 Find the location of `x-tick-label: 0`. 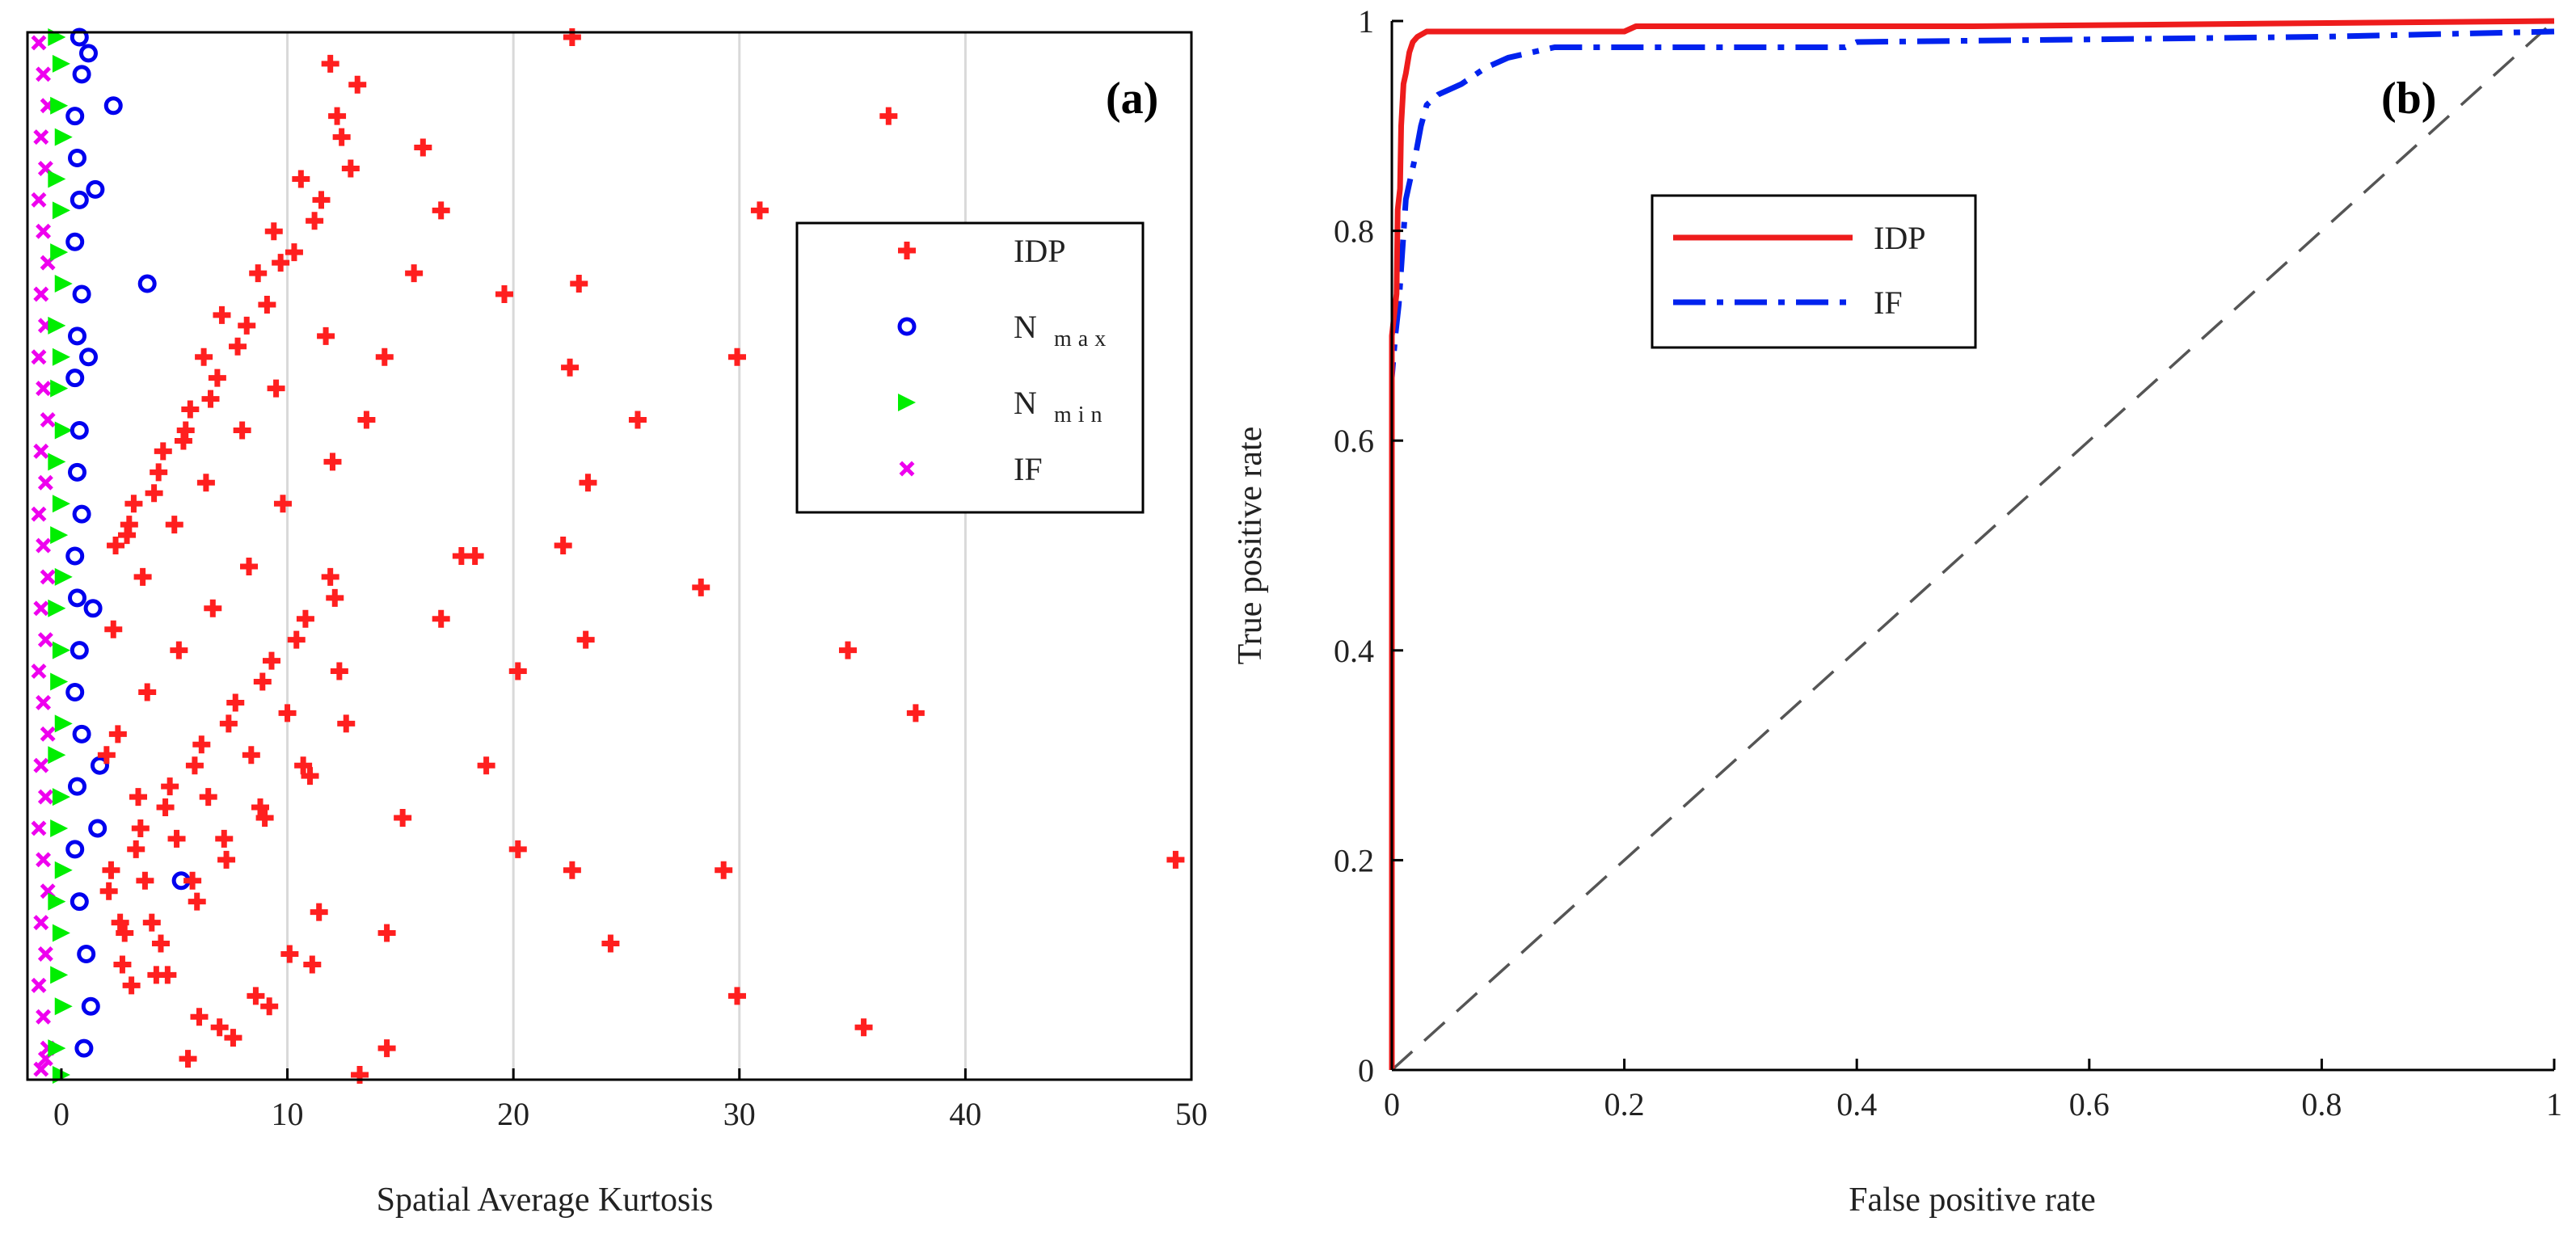

x-tick-label: 0 is located at coordinates (1392, 1105).